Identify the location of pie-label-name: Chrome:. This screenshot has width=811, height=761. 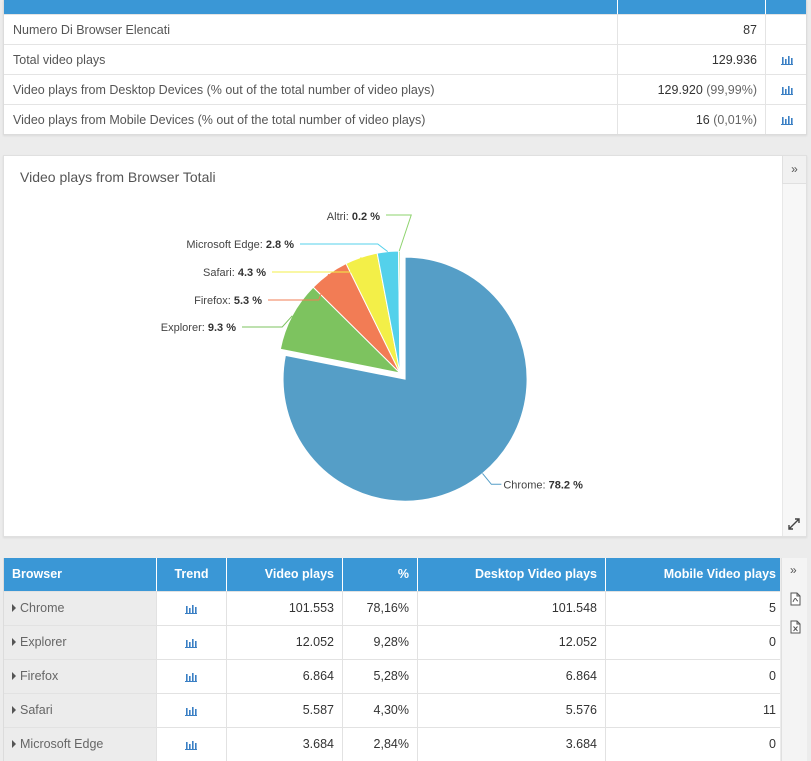
(525, 485).